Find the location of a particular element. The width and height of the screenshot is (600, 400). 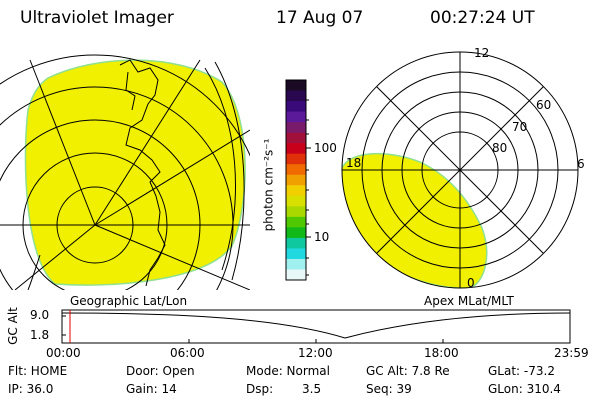

altitude-tick-high: 9.0 is located at coordinates (40, 315).